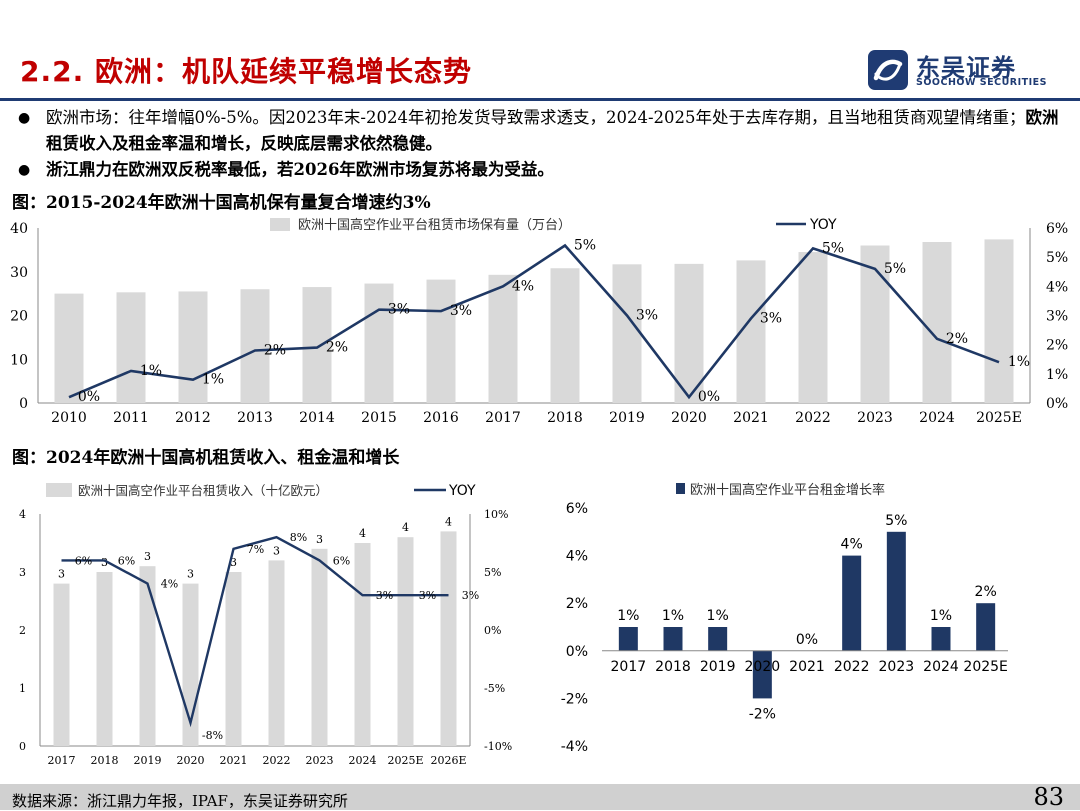 The height and width of the screenshot is (811, 1080). What do you see at coordinates (1057, 346) in the screenshot?
I see `y2-tick-label: 2%` at bounding box center [1057, 346].